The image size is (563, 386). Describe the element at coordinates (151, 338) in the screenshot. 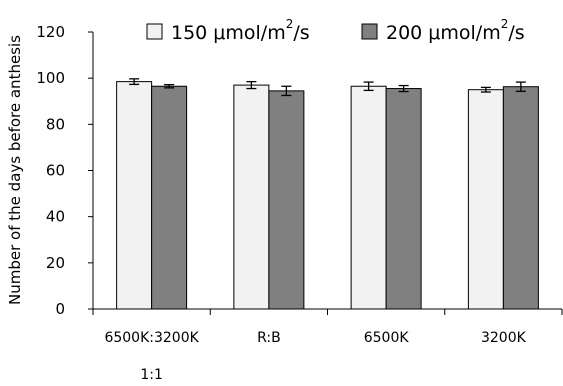

I see `x-category-label: 6500K:3200K` at that location.